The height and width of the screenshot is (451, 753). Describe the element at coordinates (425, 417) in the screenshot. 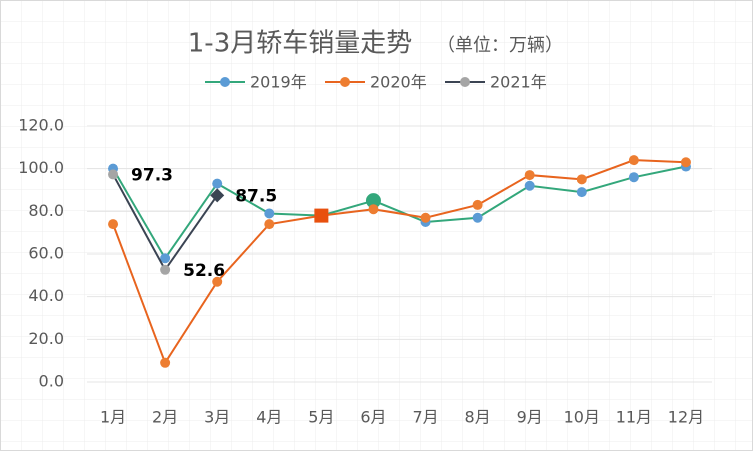

I see `x-tick-label: 7月` at that location.